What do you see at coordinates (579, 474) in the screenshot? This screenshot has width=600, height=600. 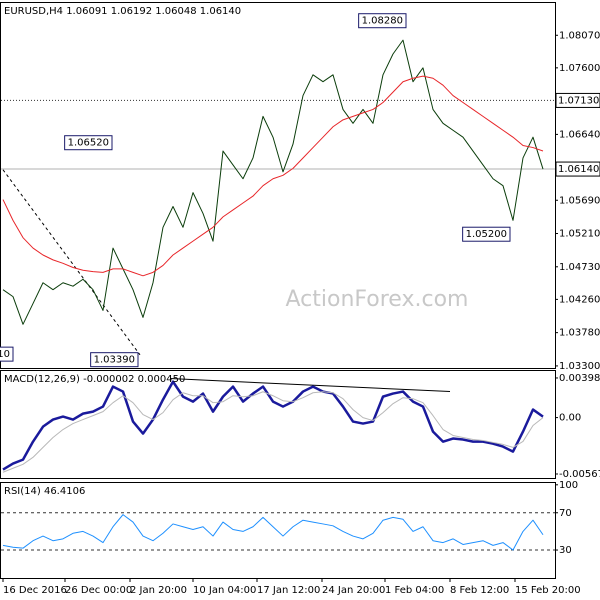 I see `y-tick-label: -0.005676` at bounding box center [579, 474].